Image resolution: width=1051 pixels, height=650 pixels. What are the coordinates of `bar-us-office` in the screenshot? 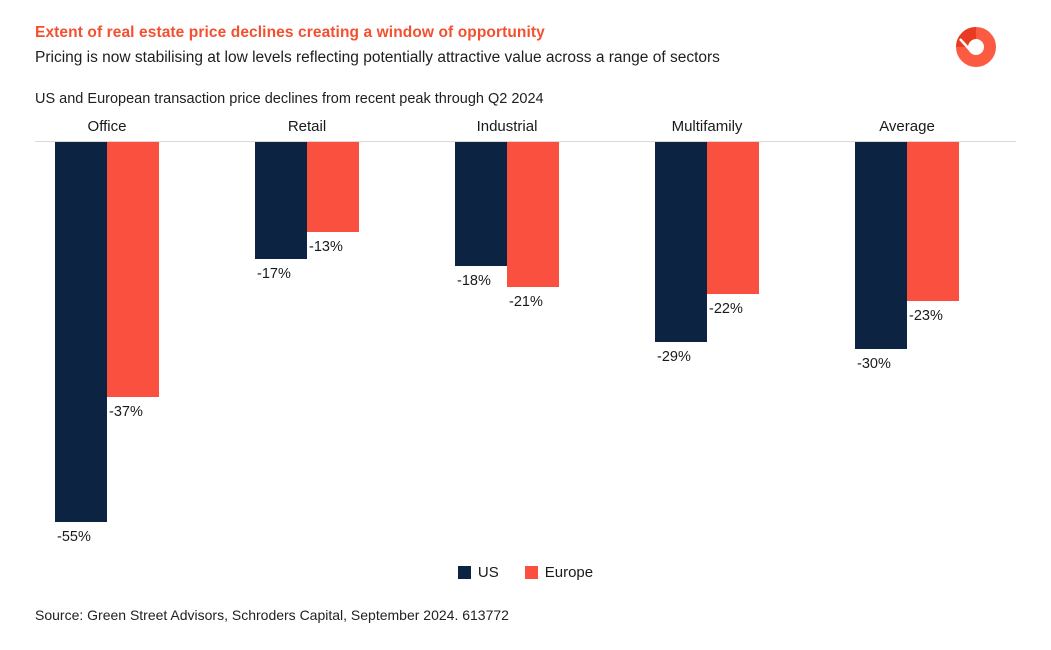 It's located at (81, 332).